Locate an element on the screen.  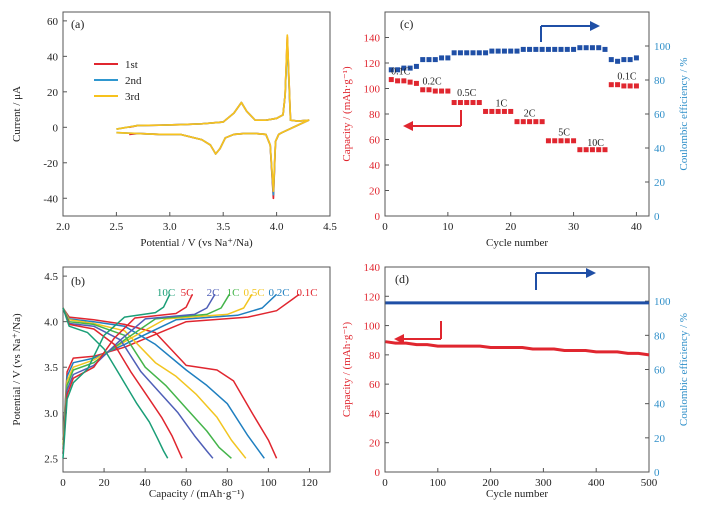
a-x-tick-label: 4.0 is located at coordinates (277, 227).